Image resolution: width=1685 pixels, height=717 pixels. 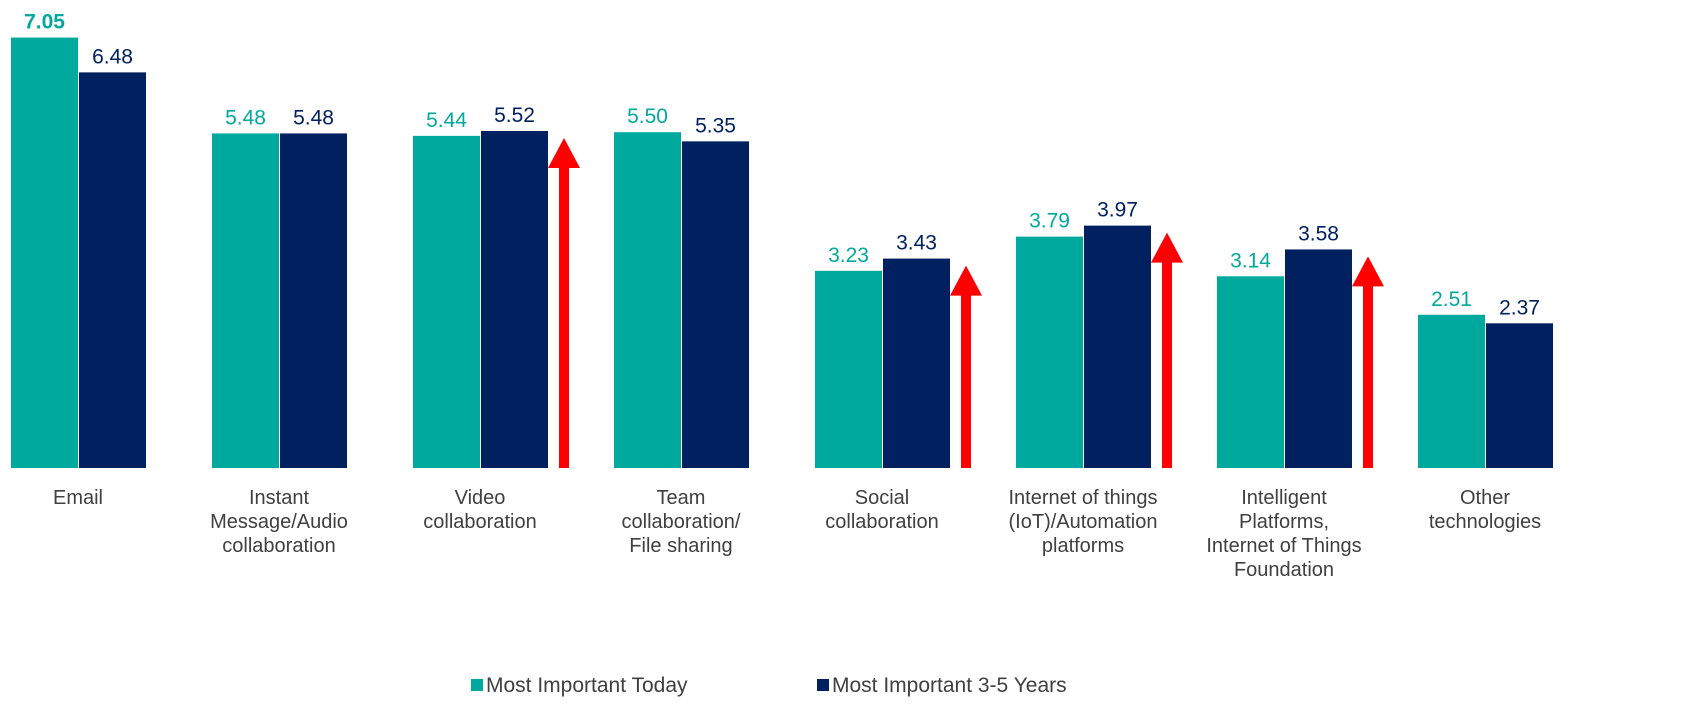 What do you see at coordinates (949, 685) in the screenshot?
I see `legend-label: Most Important 3-5 Years` at bounding box center [949, 685].